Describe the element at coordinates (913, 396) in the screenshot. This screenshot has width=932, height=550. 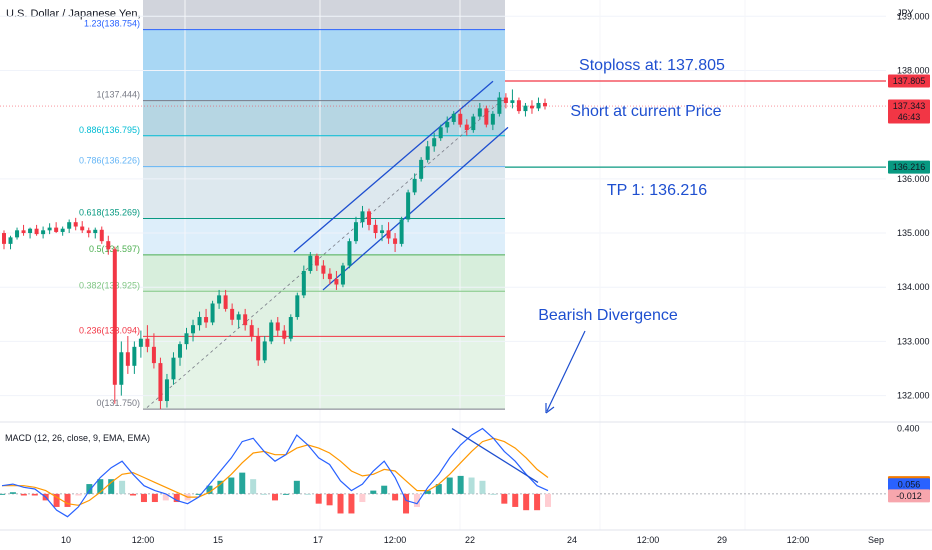
I see `price-tick-label: 132.000` at that location.